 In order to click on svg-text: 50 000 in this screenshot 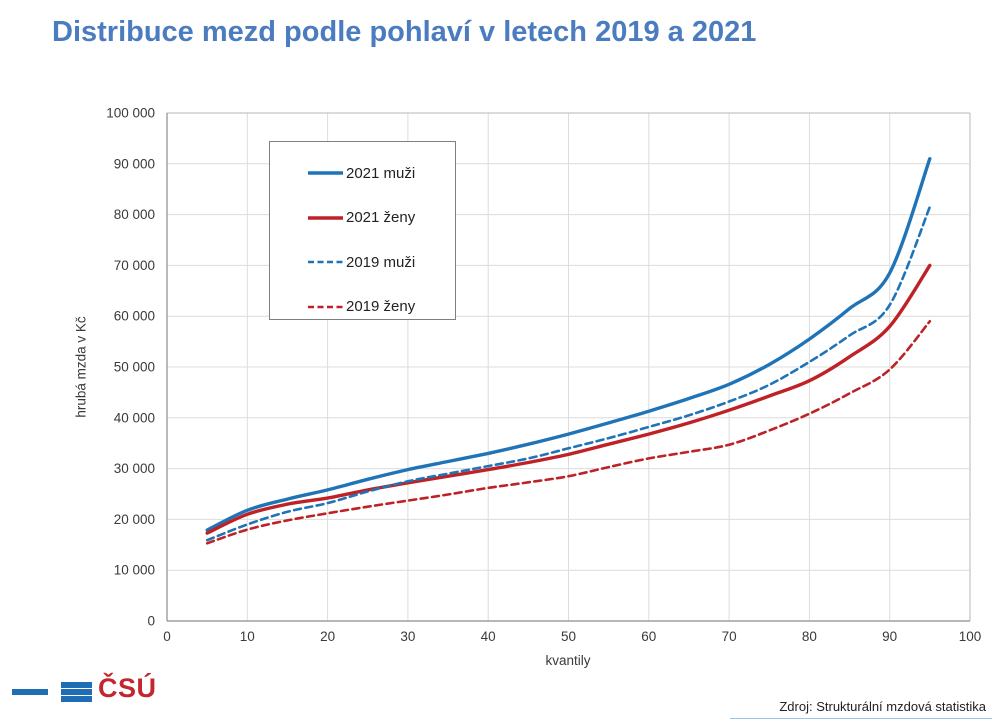, I will do `click(134, 367)`.